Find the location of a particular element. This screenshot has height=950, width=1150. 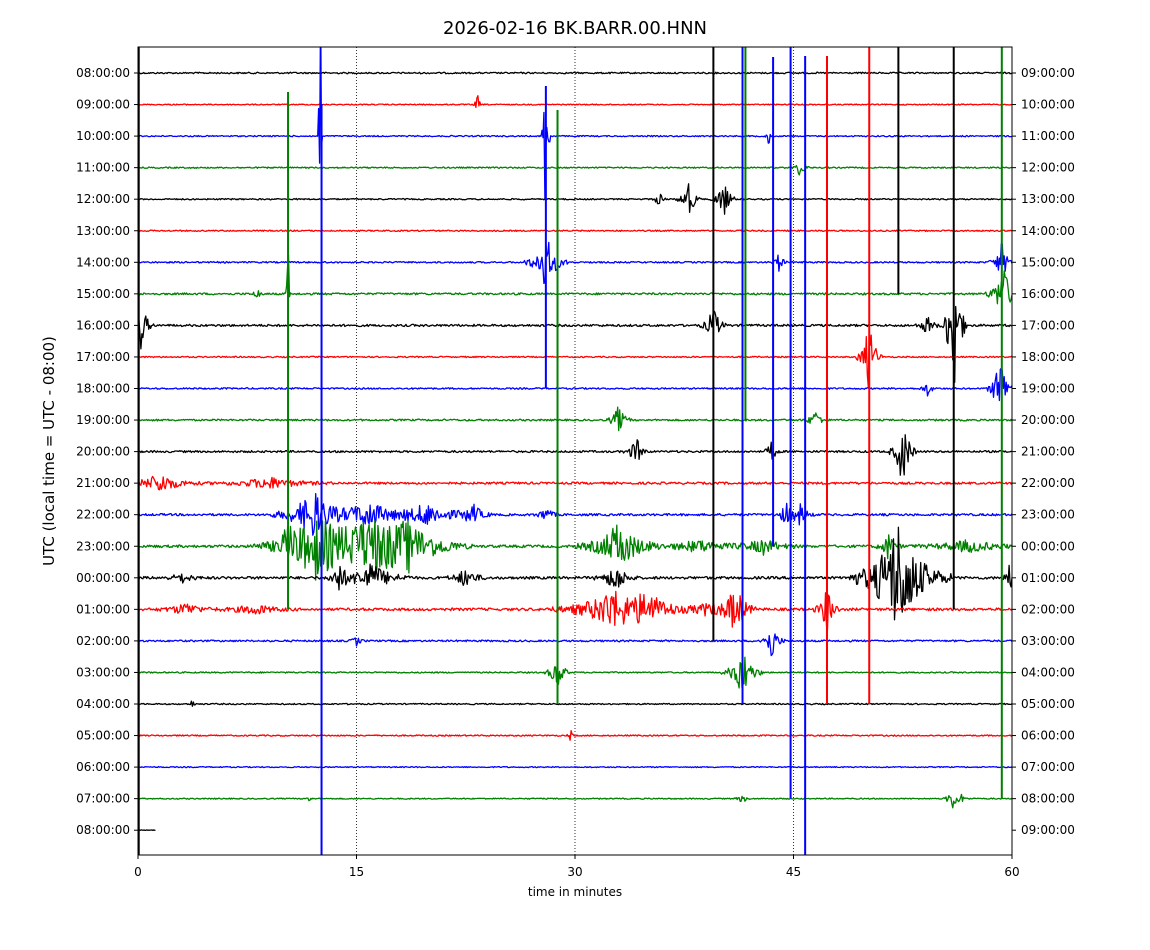

right-tick-label: 16:00:00 is located at coordinates (1048, 294).